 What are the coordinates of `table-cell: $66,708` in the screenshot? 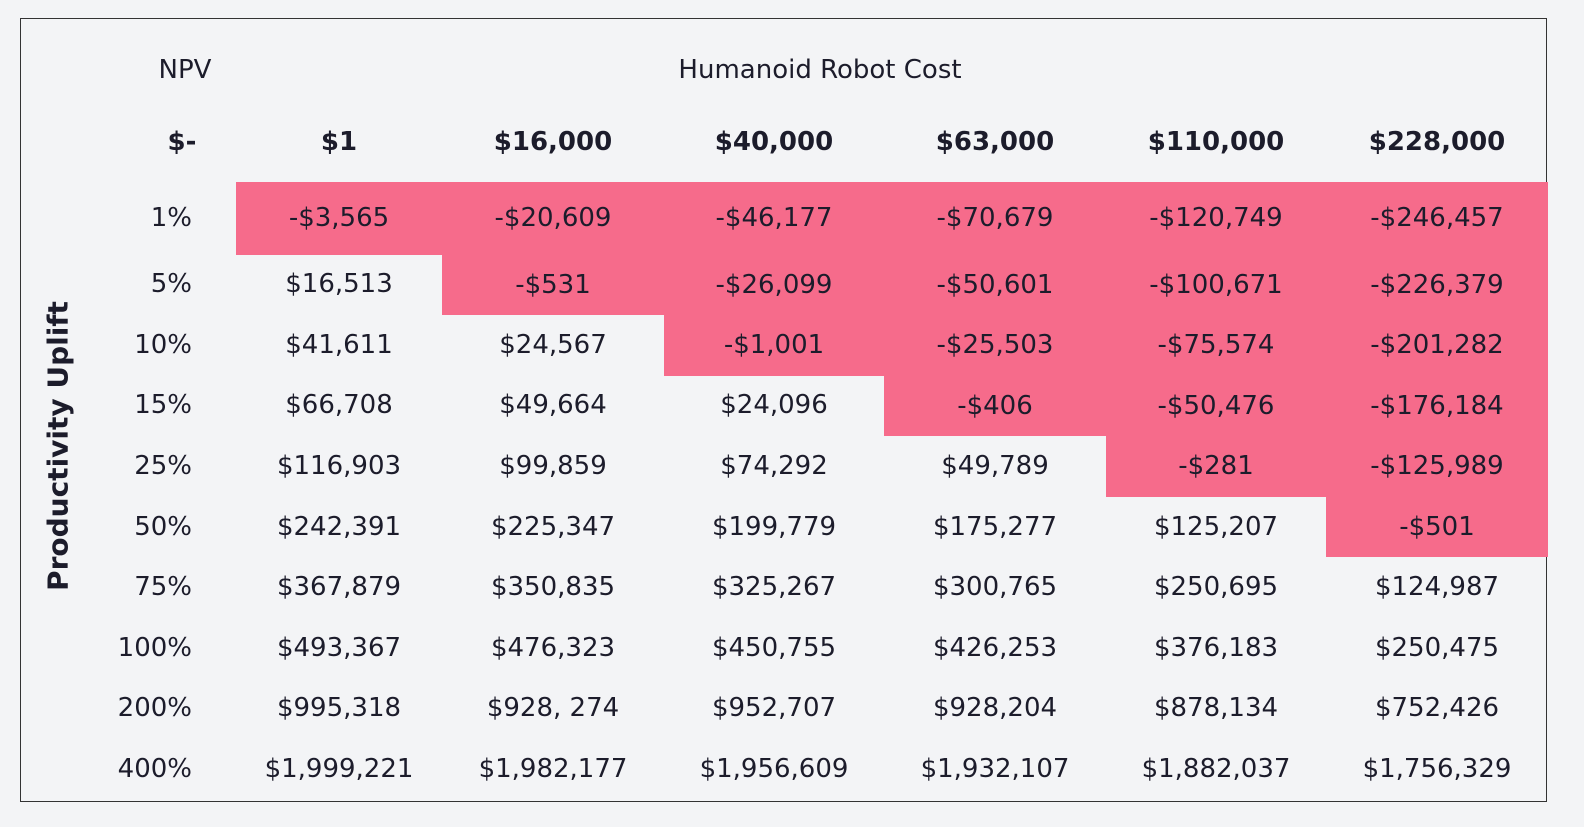 It's located at (339, 405).